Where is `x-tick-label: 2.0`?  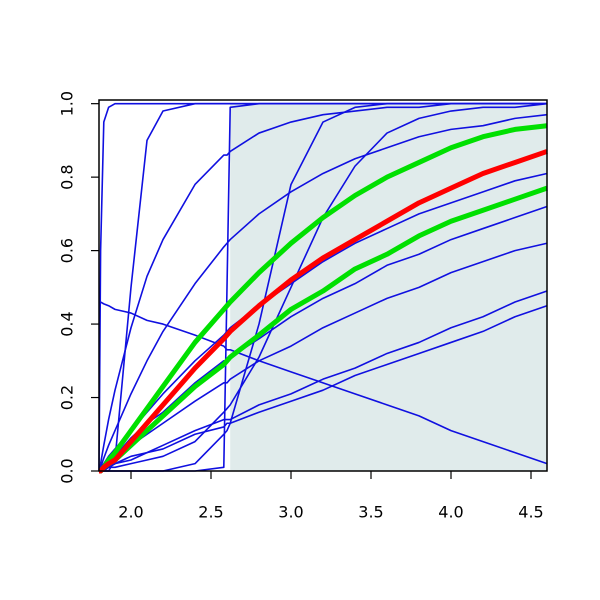 x-tick-label: 2.0 is located at coordinates (130, 512).